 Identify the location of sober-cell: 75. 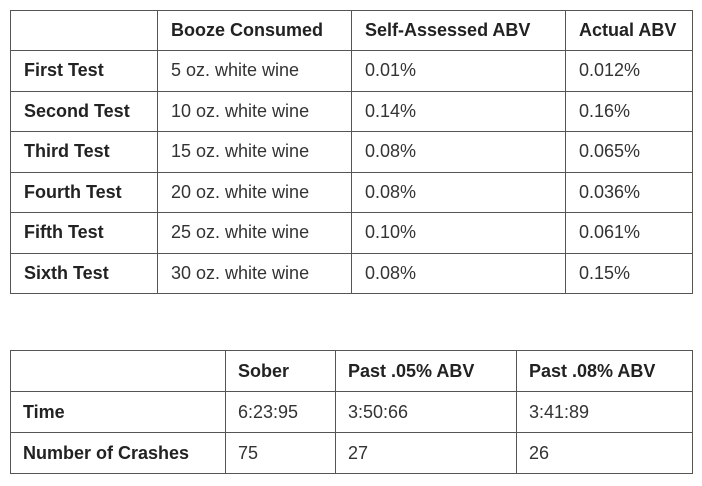
(280, 453).